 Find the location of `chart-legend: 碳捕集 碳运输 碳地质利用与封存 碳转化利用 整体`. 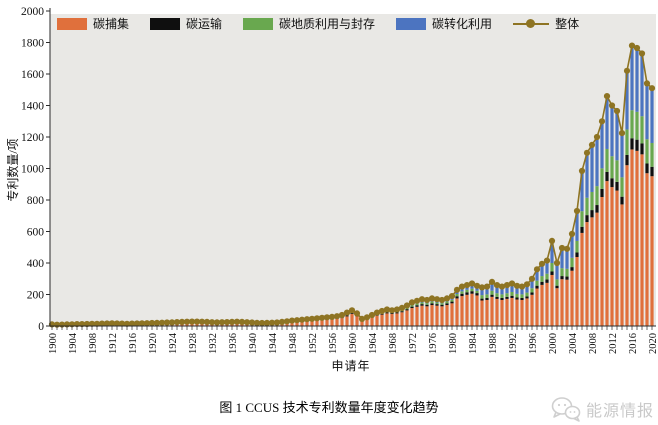

chart-legend: 碳捕集 碳运输 碳地质利用与封存 碳转化利用 整体 is located at coordinates (354, 23).